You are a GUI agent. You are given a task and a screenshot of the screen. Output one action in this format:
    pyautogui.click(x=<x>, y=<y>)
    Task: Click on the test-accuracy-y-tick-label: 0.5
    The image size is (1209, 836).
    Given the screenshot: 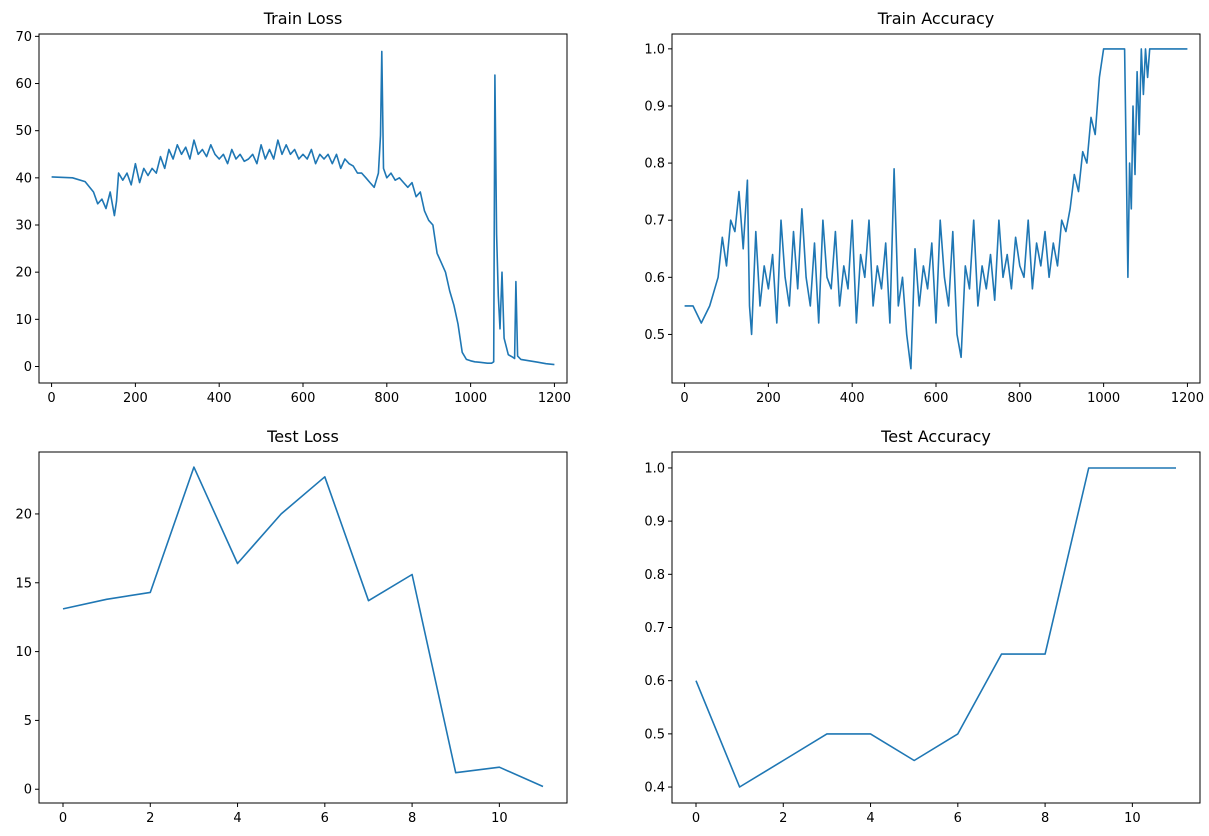 What is the action you would take?
    pyautogui.click(x=654, y=734)
    